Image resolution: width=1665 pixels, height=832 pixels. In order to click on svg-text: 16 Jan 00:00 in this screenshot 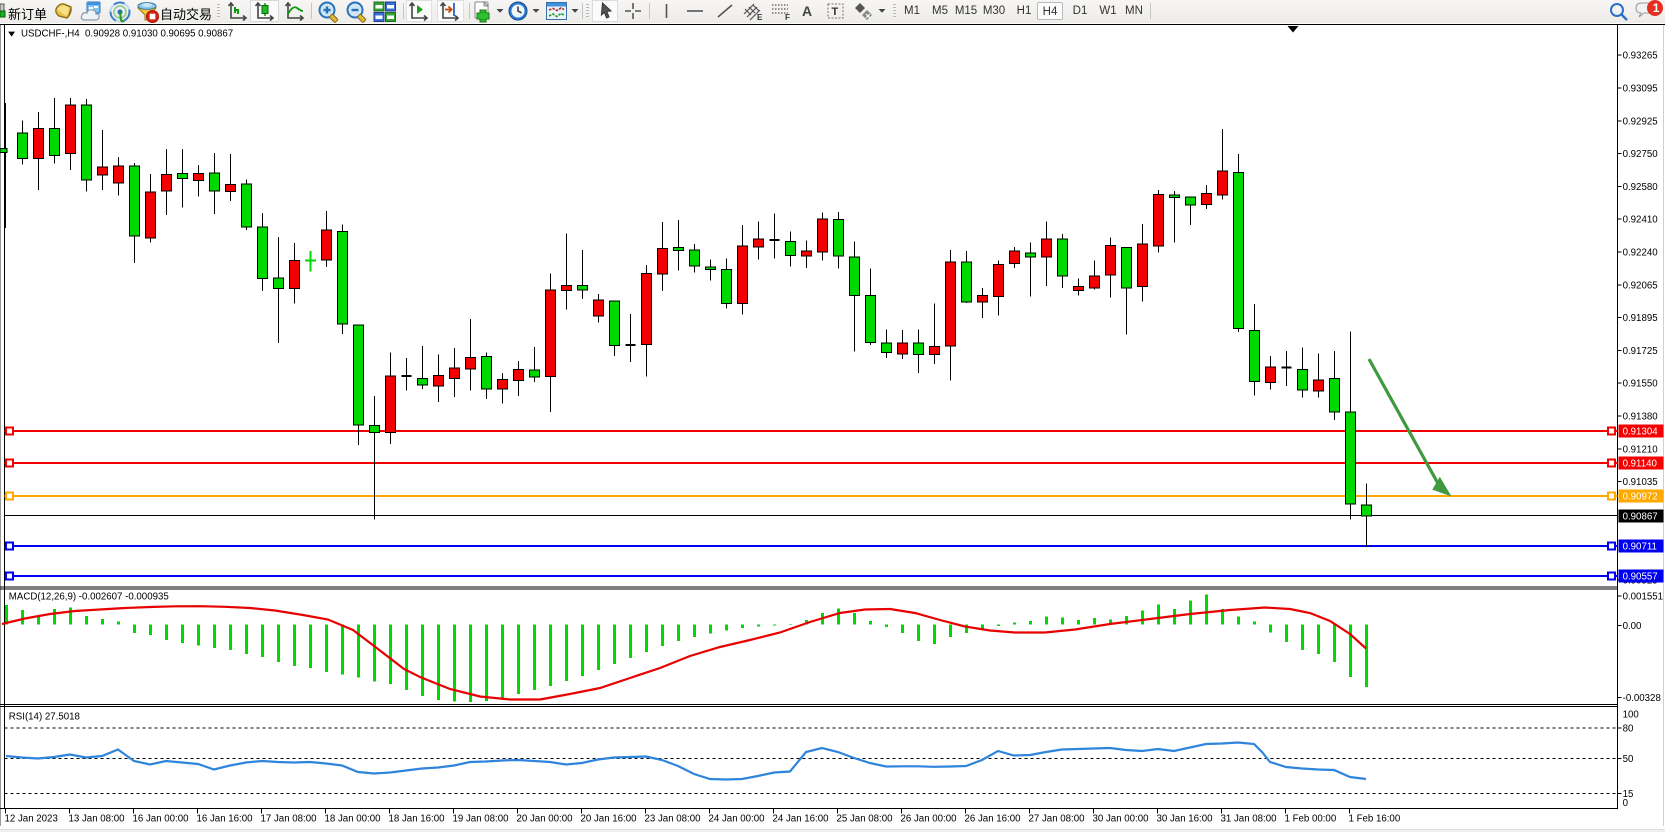, I will do `click(161, 819)`.